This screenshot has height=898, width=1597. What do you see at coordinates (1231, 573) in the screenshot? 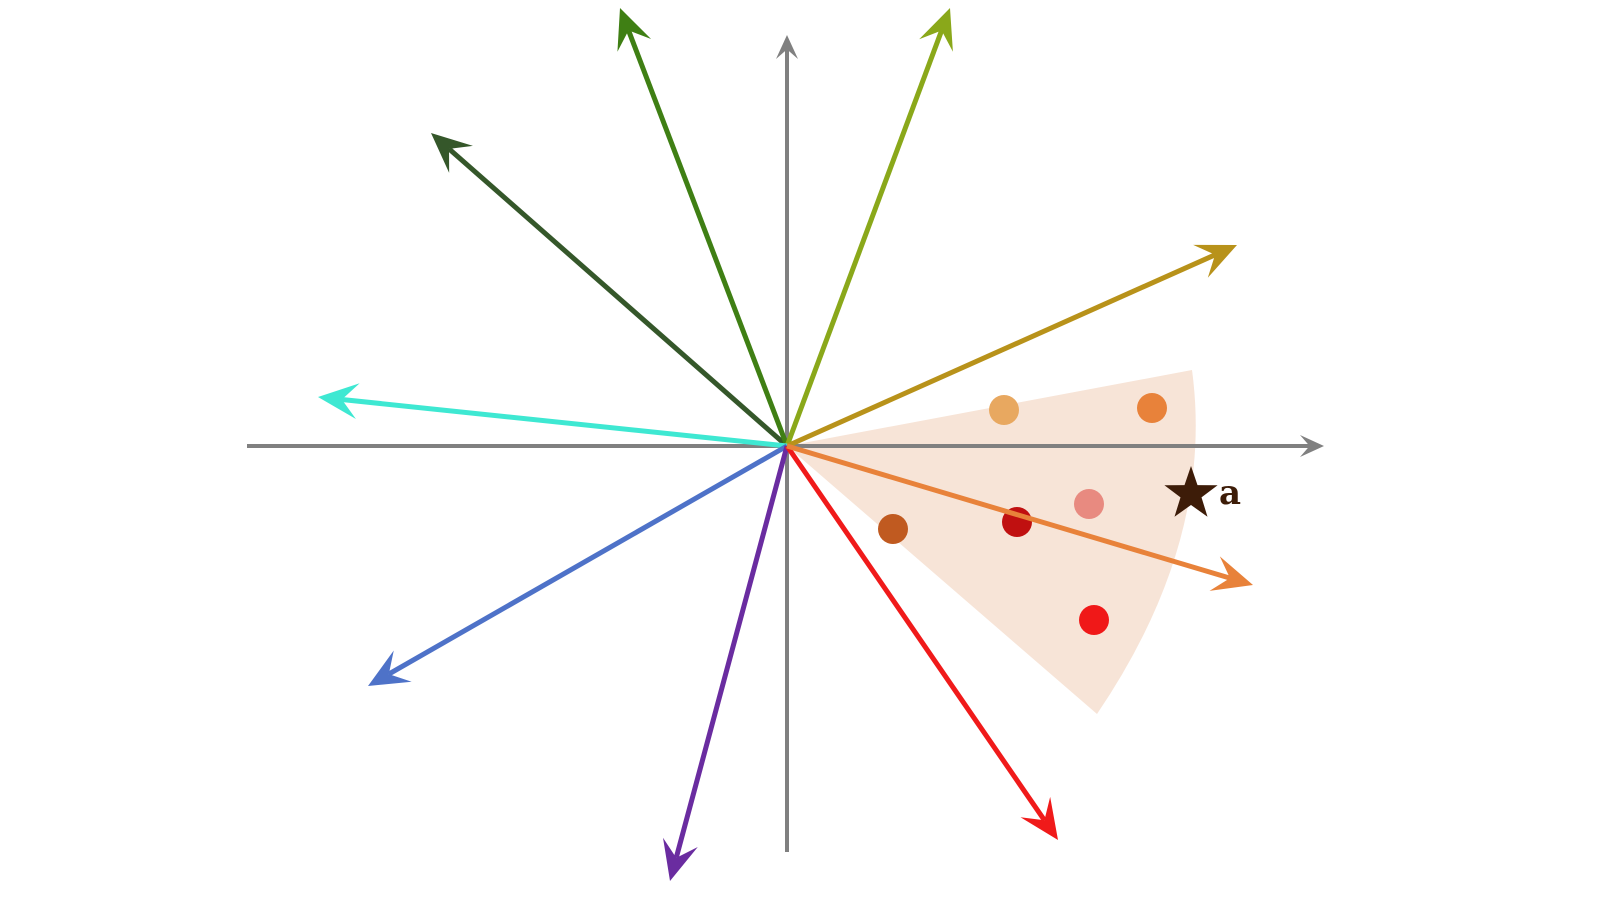
I see `vector-orange-head` at bounding box center [1231, 573].